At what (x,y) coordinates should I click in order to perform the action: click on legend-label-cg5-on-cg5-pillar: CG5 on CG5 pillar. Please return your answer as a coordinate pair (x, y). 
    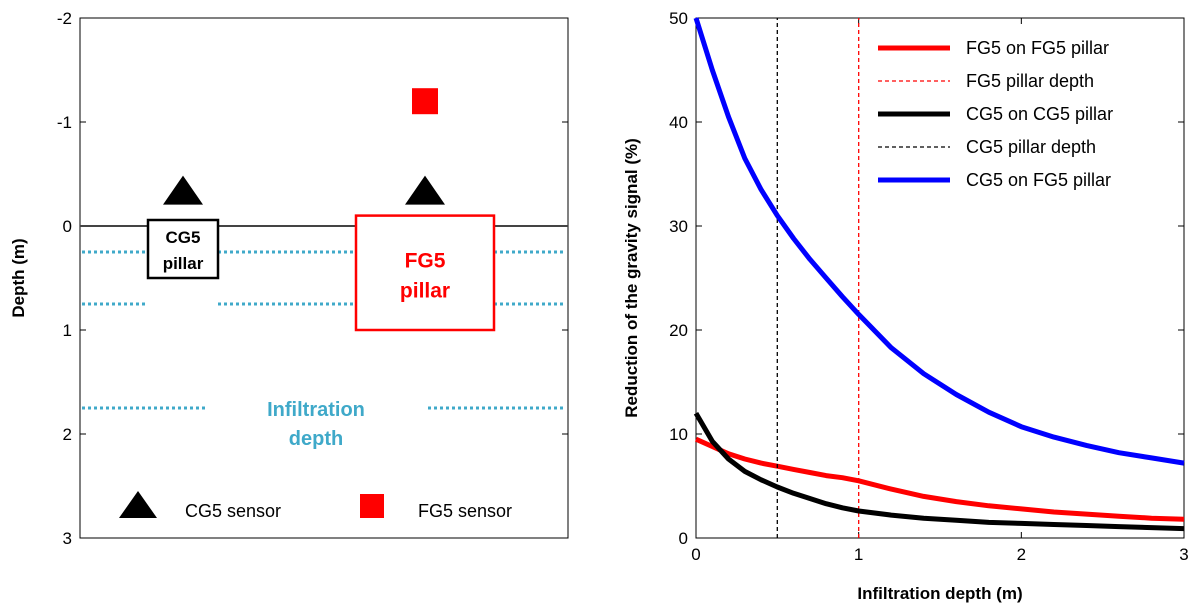
    Looking at the image, I should click on (1039, 114).